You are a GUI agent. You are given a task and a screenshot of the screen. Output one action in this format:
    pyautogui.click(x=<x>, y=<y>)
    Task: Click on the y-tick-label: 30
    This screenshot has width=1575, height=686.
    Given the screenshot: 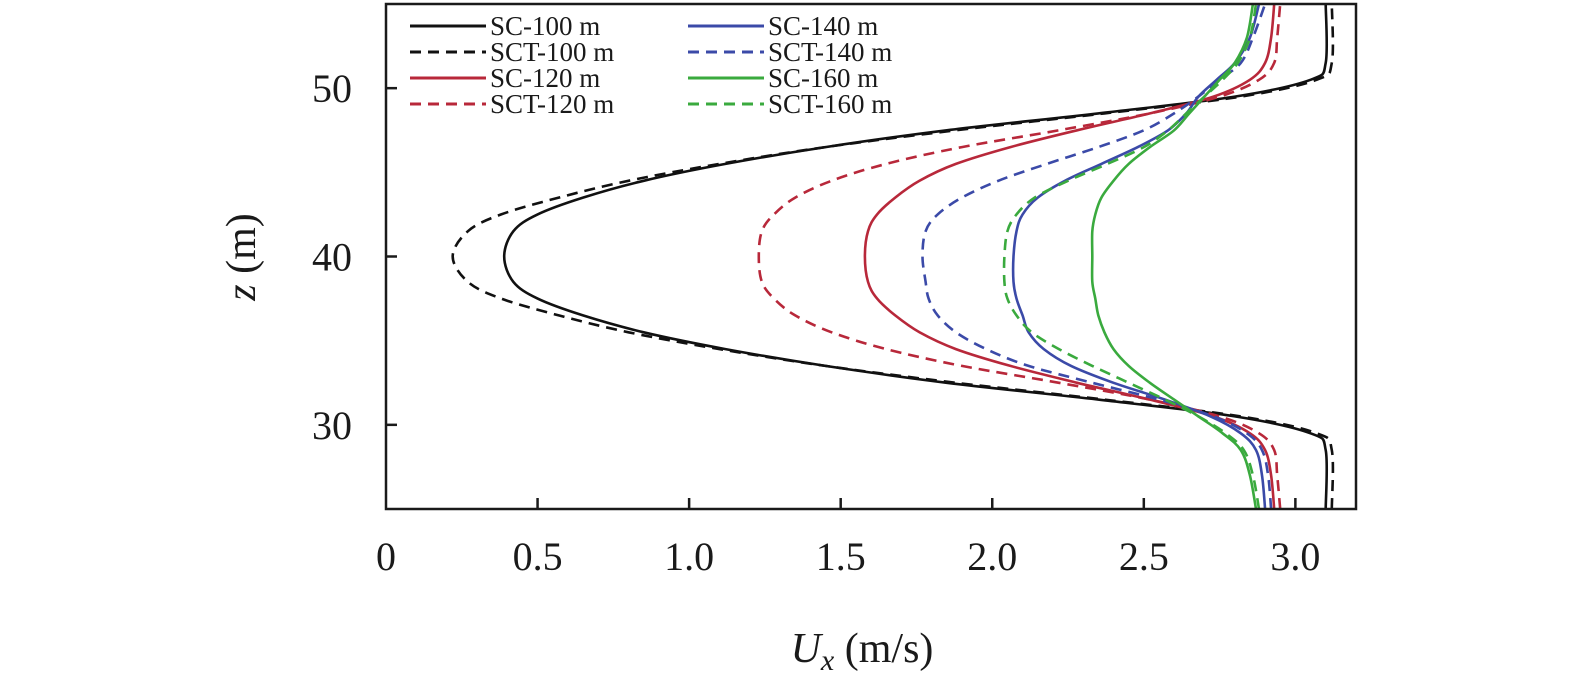 What is the action you would take?
    pyautogui.click(x=332, y=425)
    